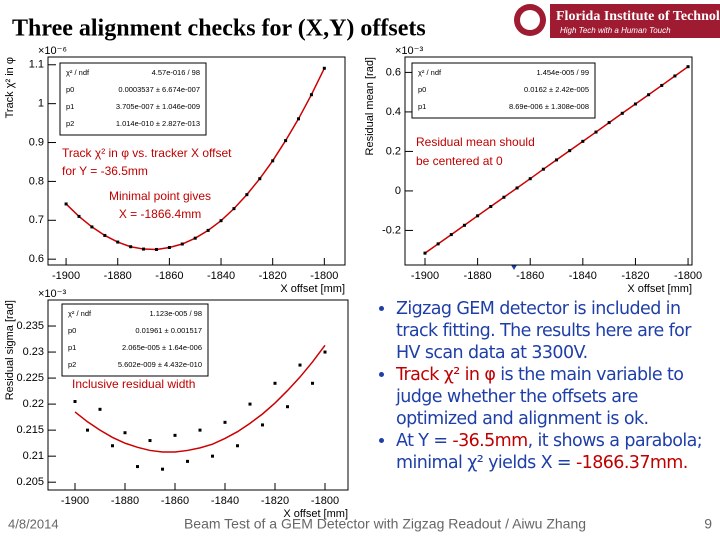  What do you see at coordinates (41, 104) in the screenshot?
I see `y-tick-label: 1` at bounding box center [41, 104].